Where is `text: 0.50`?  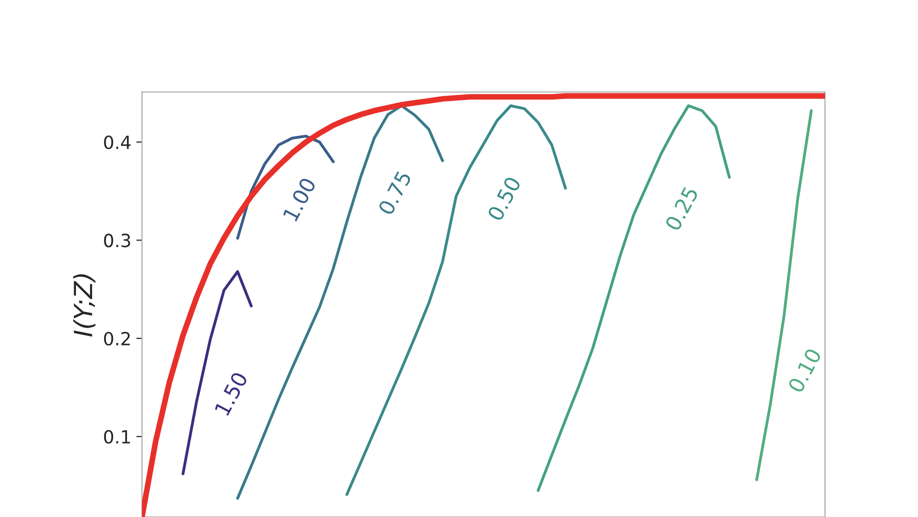 text: 0.50 is located at coordinates (504, 199).